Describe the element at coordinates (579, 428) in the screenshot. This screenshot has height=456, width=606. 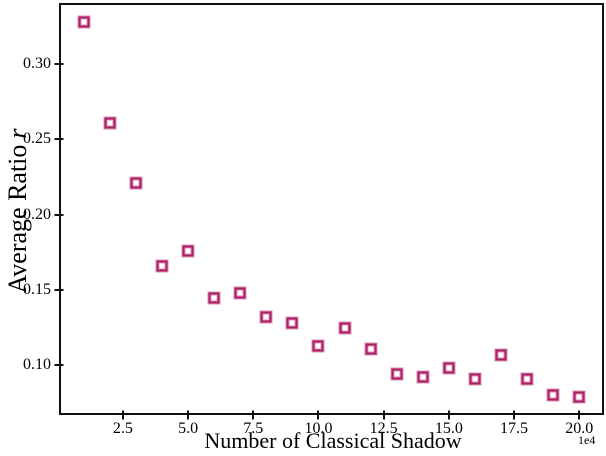
I see `x-tick-label: 20.0` at that location.